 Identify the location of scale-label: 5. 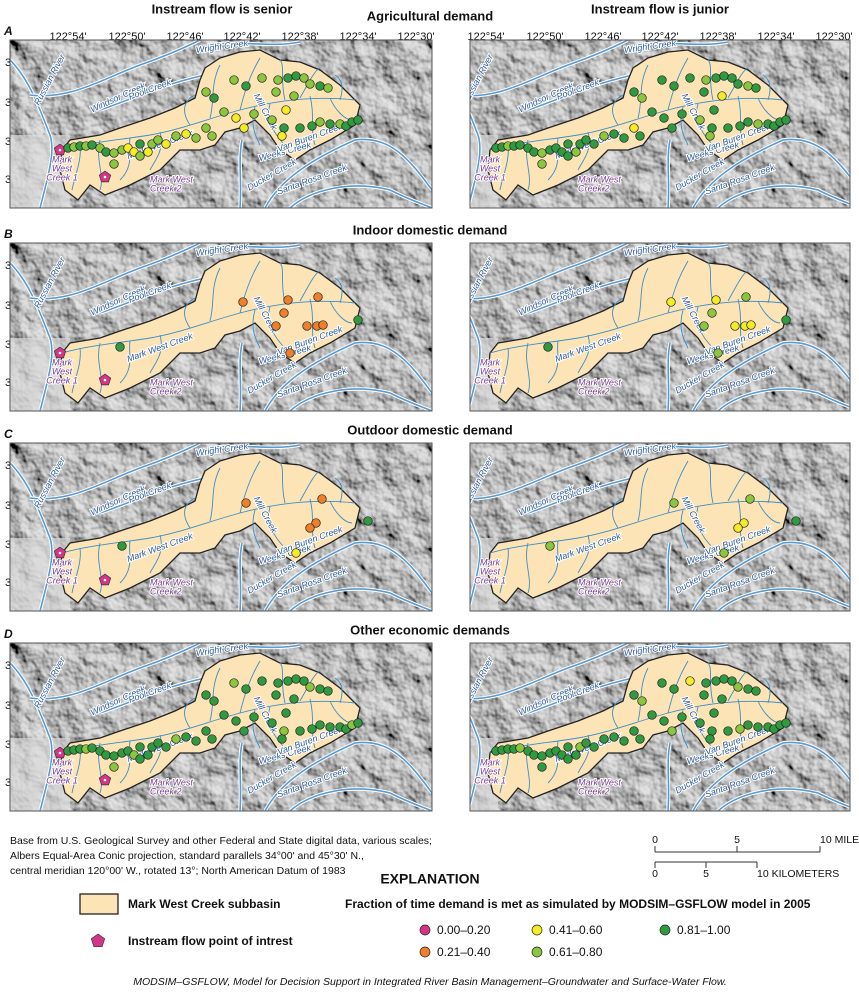
(737, 840).